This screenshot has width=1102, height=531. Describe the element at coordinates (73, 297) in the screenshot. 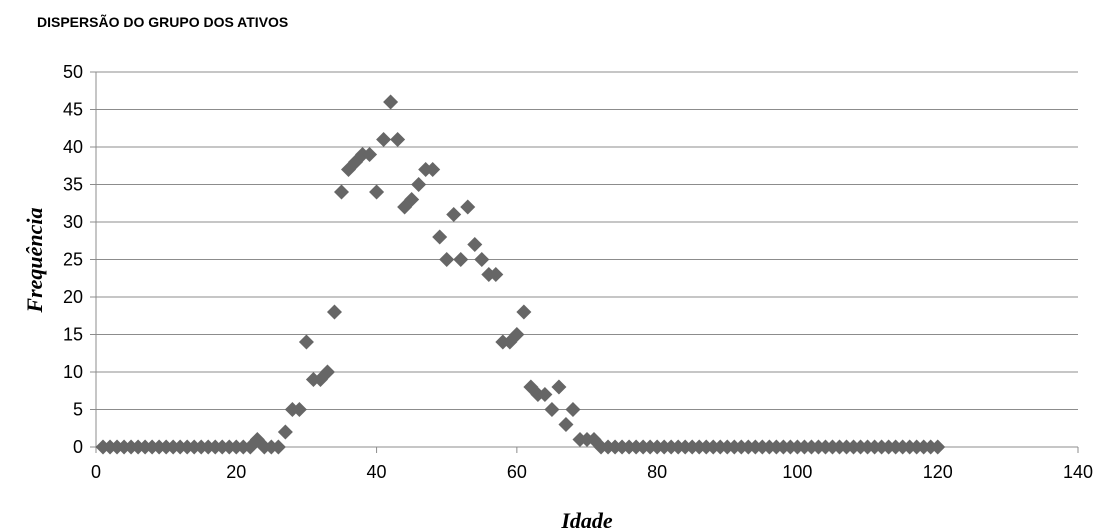

I see `y-tick-label: 20` at that location.